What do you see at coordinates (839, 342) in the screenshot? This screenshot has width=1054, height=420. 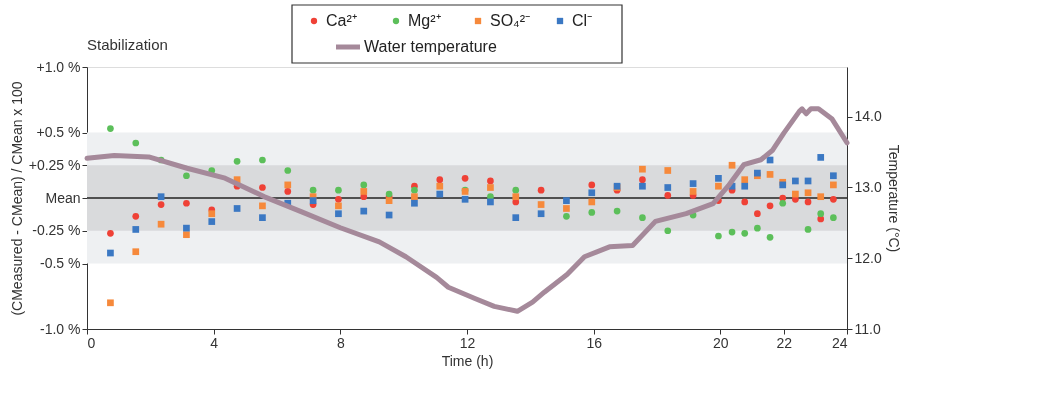 I see `x-tick-label: 24` at bounding box center [839, 342].